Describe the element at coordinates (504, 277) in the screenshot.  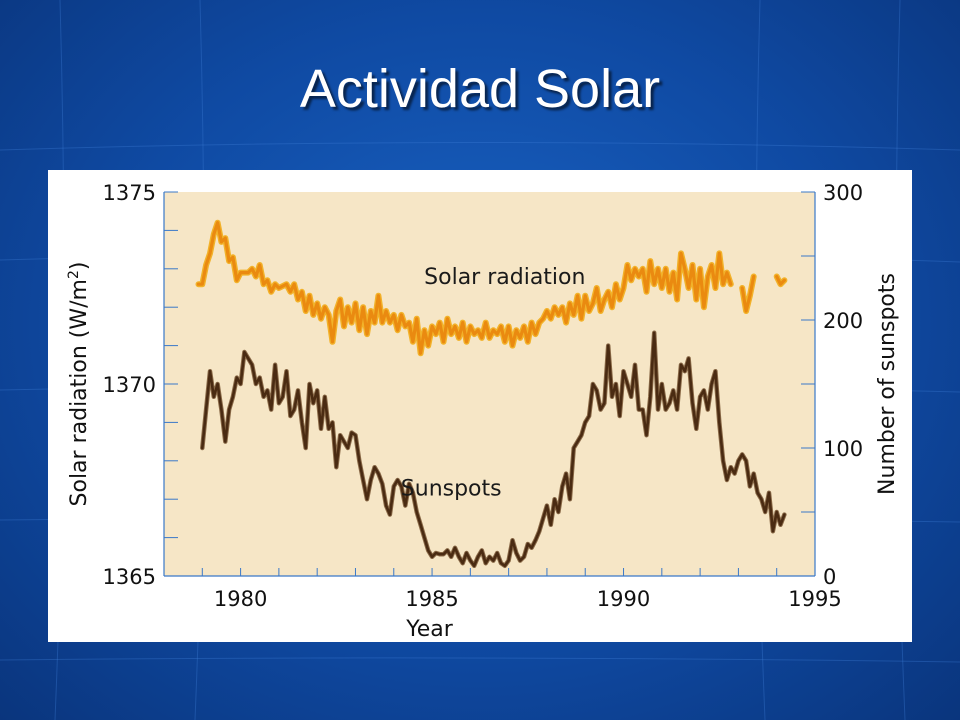
I see `solar-radiation-label: Solar radiation` at that location.